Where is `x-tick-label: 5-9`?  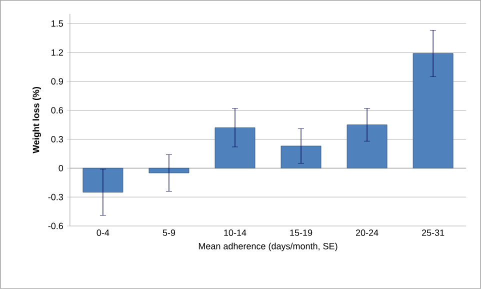 x-tick-label: 5-9 is located at coordinates (169, 233).